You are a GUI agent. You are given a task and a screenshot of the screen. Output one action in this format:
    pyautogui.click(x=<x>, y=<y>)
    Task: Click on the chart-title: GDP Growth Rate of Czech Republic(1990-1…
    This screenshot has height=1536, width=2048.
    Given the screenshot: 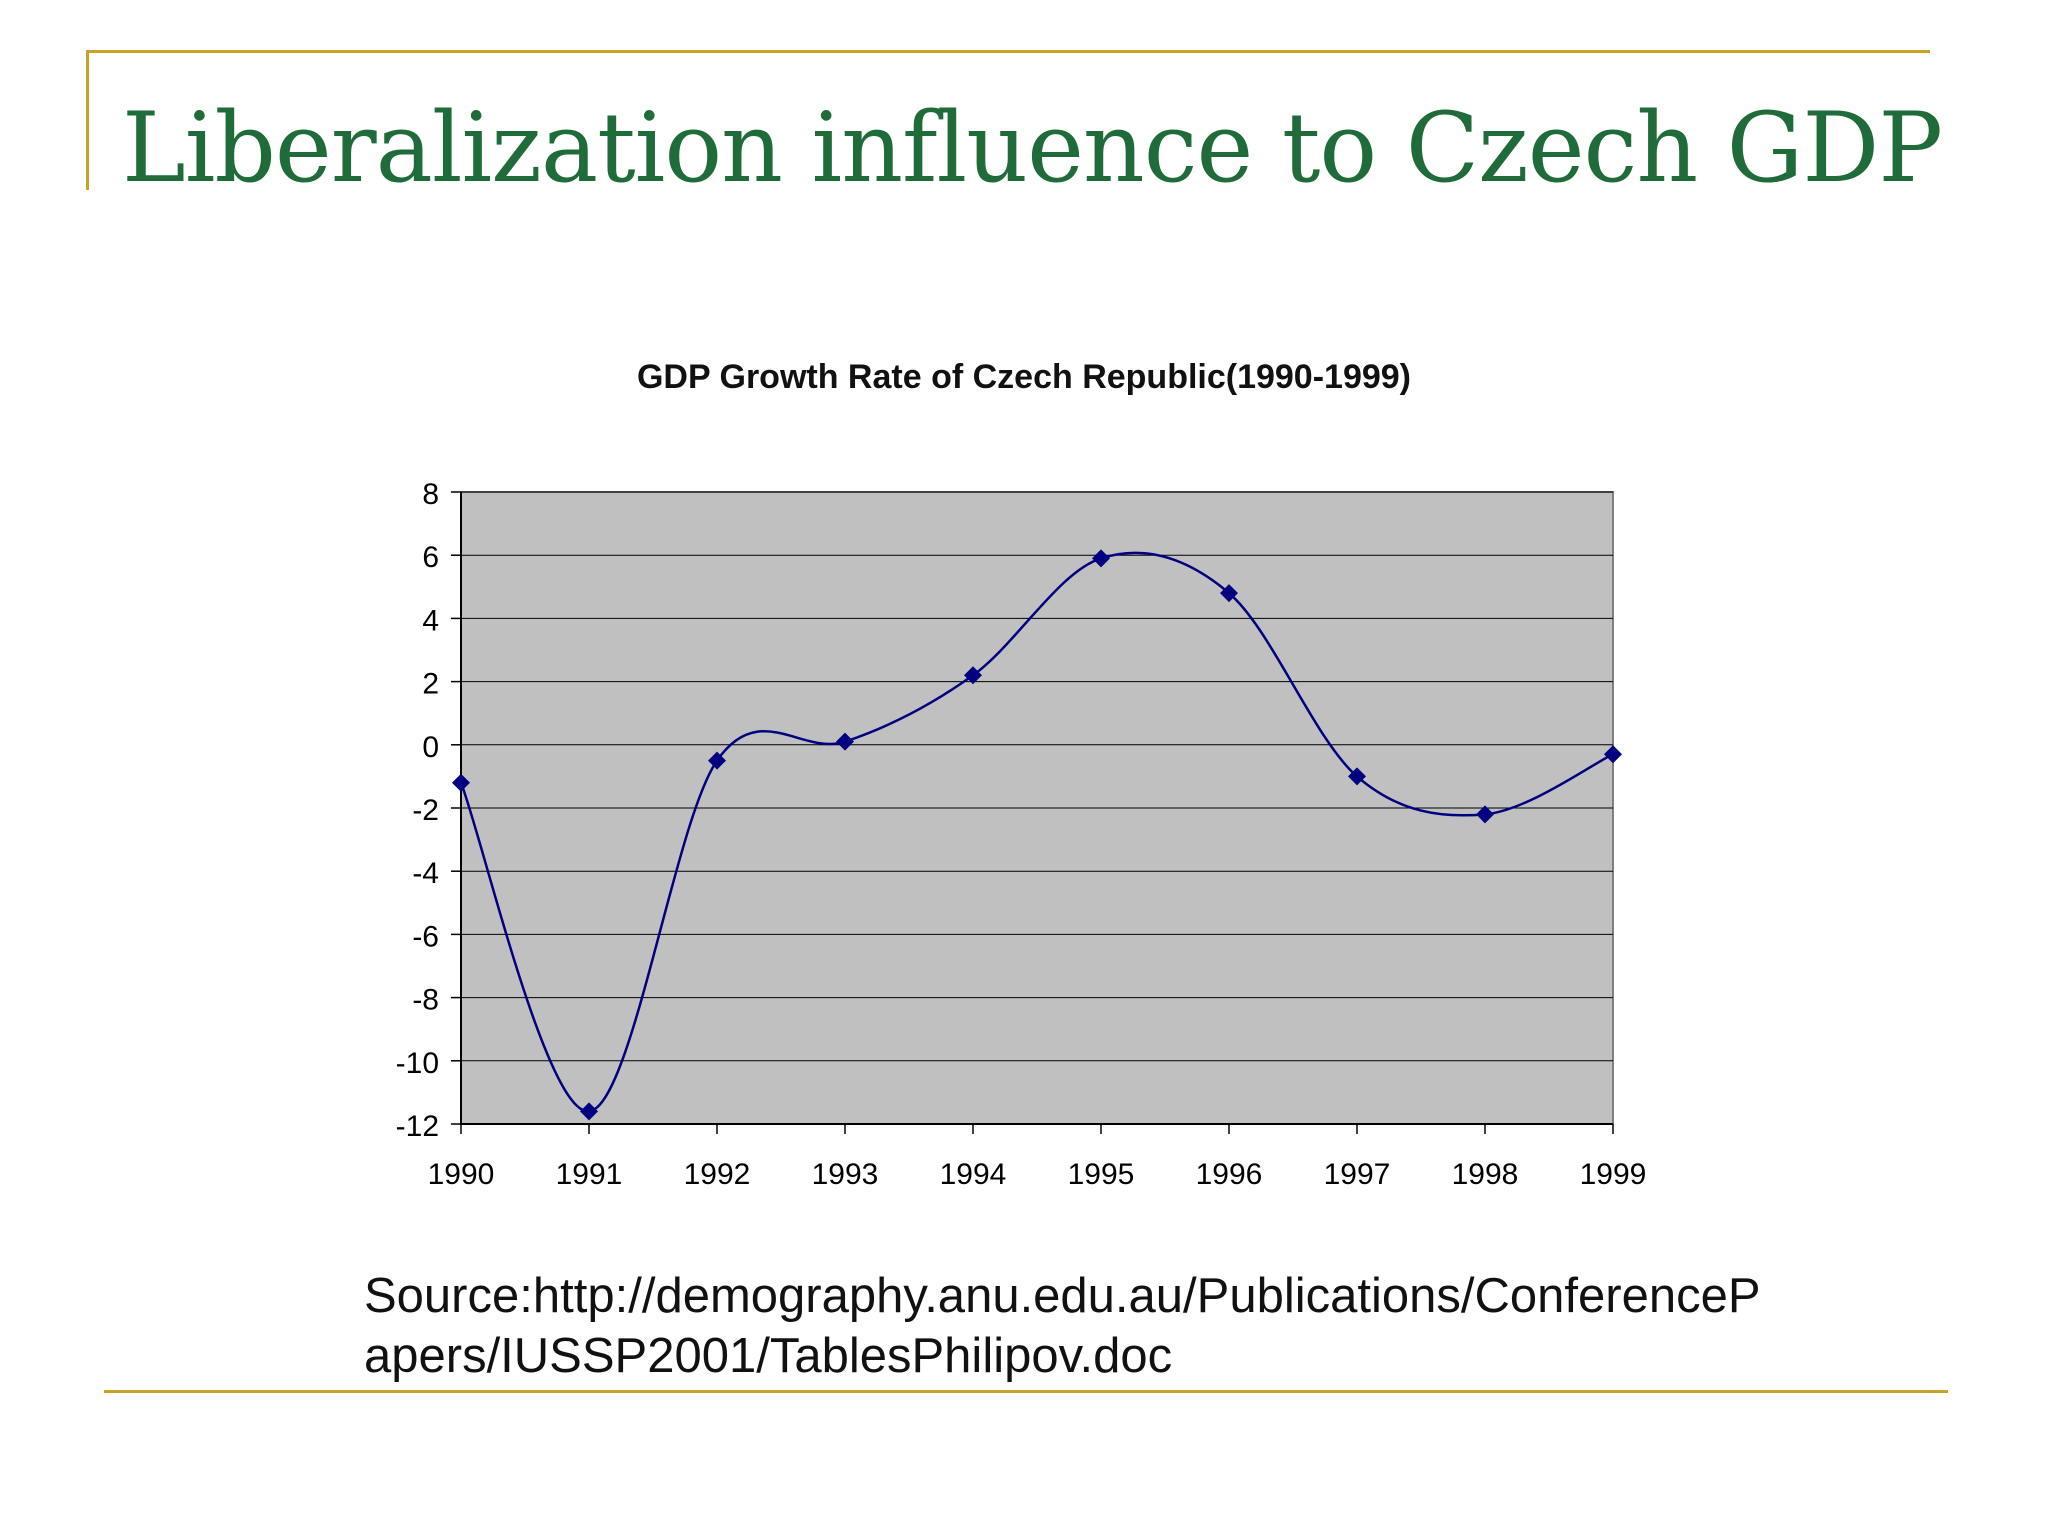 What is the action you would take?
    pyautogui.click(x=1023, y=377)
    